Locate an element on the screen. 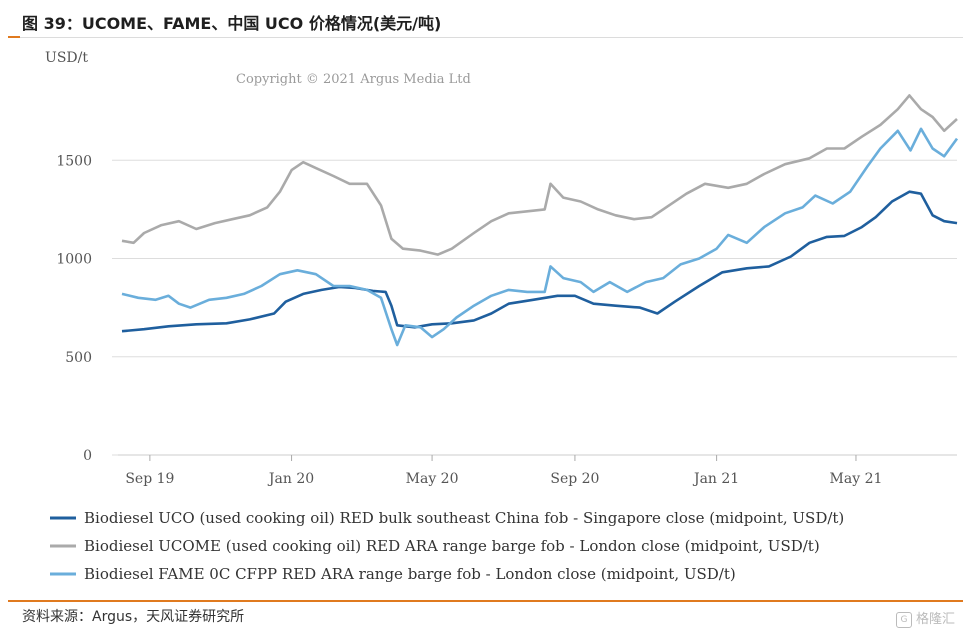  y-tick-label: 1500 is located at coordinates (74, 161).